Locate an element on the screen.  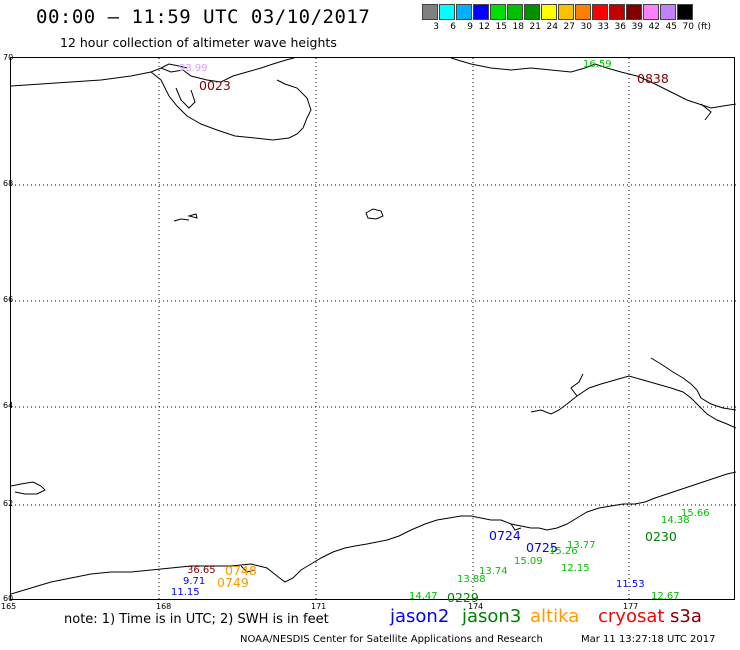
color-scale-label: 15 is located at coordinates (501, 27).